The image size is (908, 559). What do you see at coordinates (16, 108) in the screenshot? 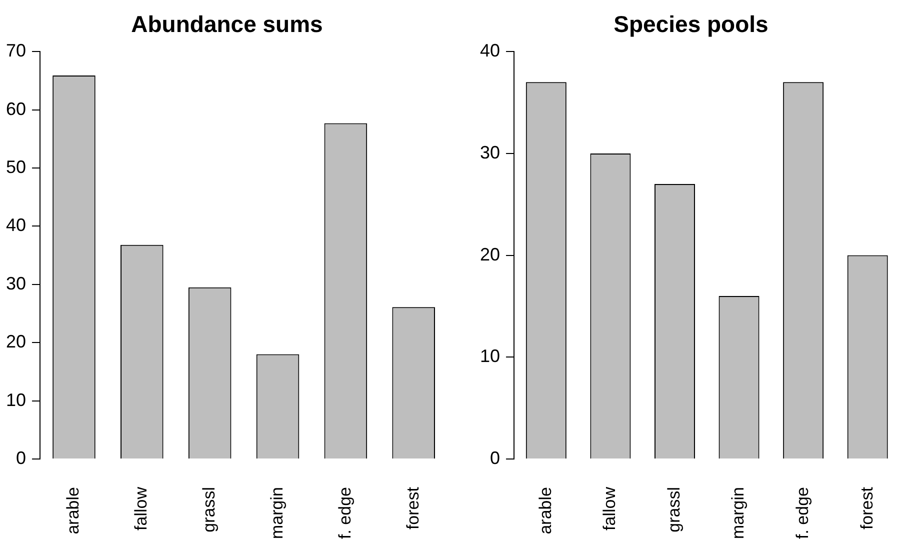
I see `y-tick-label: 60` at bounding box center [16, 108].